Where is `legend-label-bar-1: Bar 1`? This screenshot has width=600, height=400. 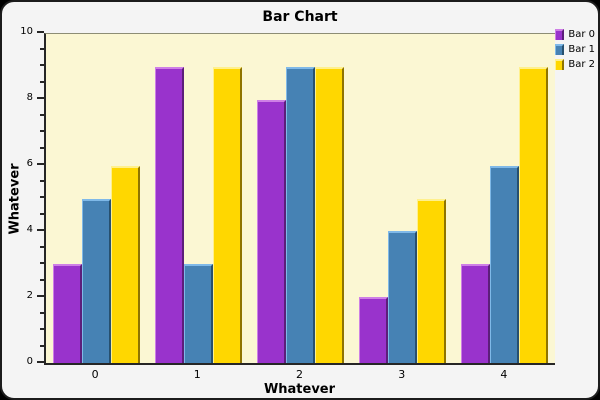
legend-label-bar-1: Bar 1 is located at coordinates (581, 49).